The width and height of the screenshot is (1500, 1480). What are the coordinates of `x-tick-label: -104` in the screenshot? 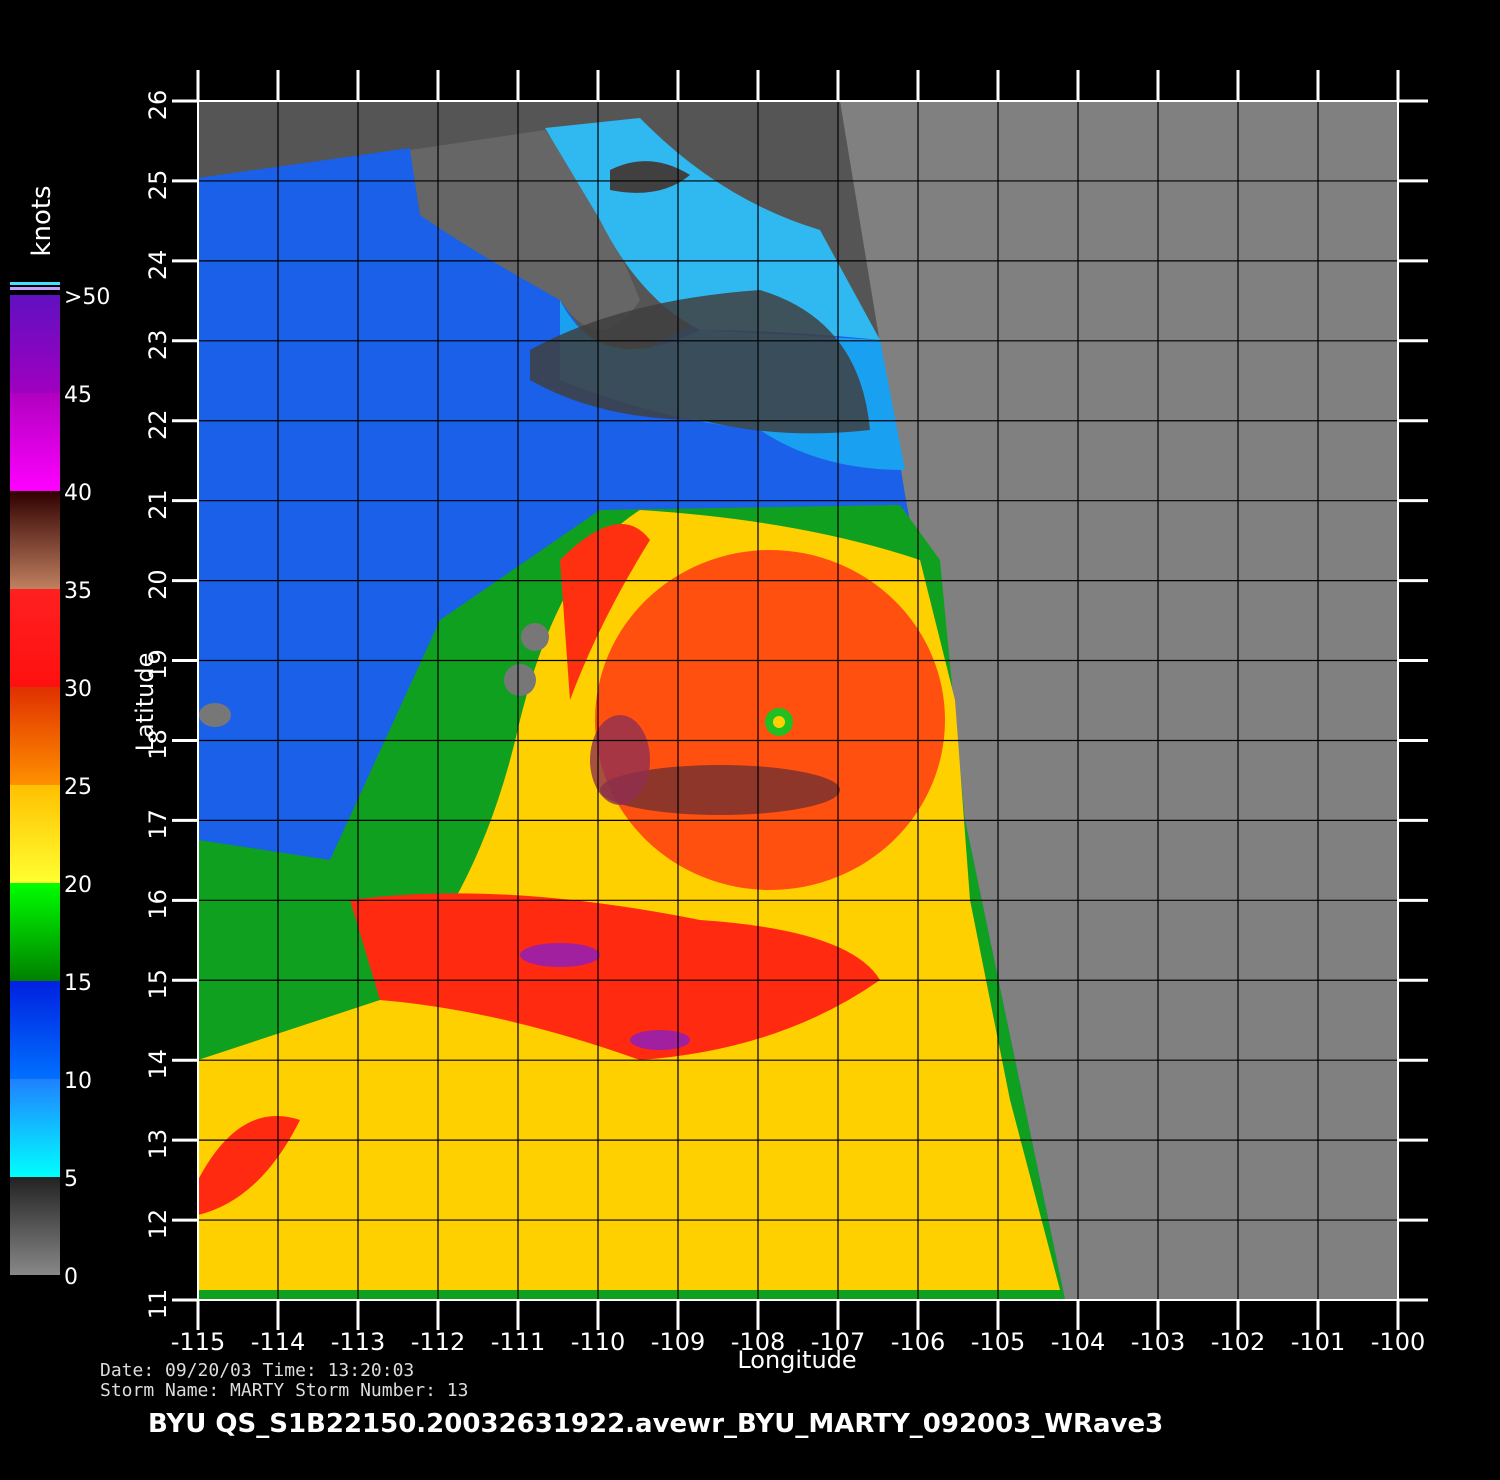 It's located at (1078, 1342).